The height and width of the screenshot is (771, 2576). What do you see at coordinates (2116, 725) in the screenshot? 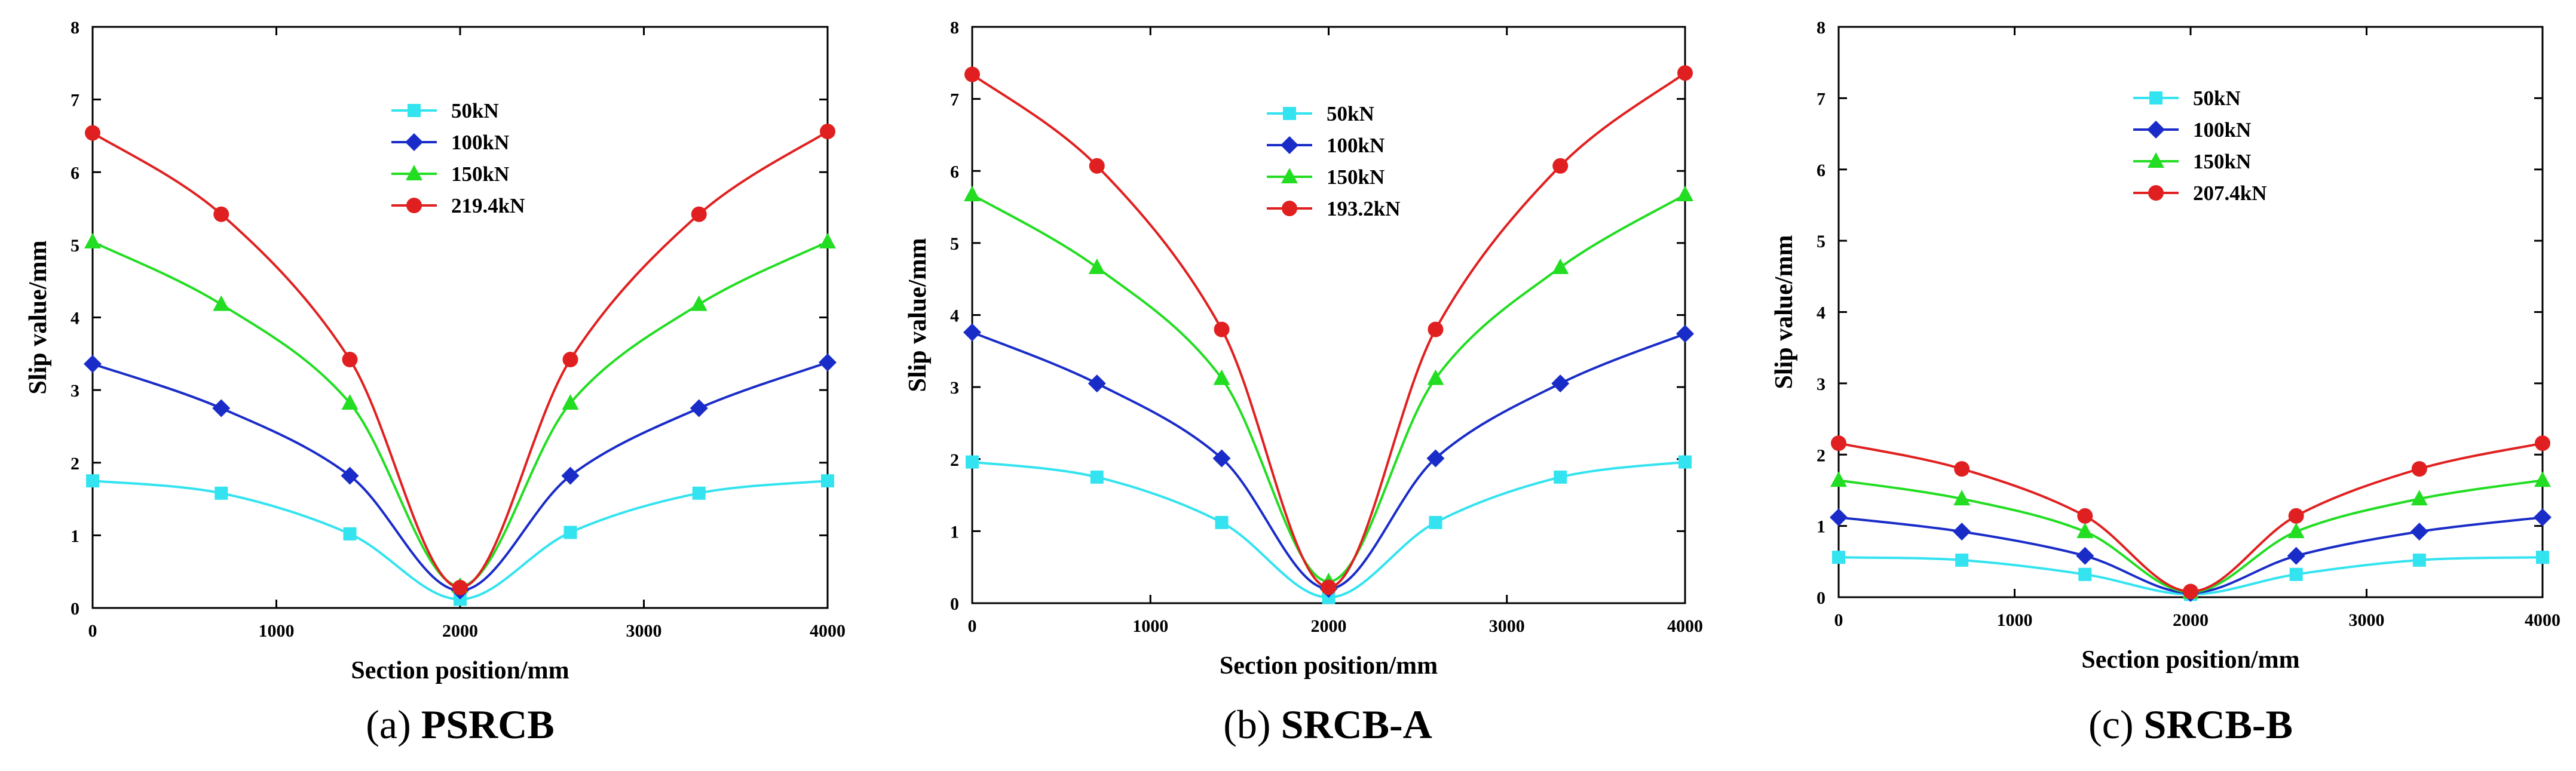
I see `chart-c-caption-letter: (c)` at bounding box center [2116, 725].